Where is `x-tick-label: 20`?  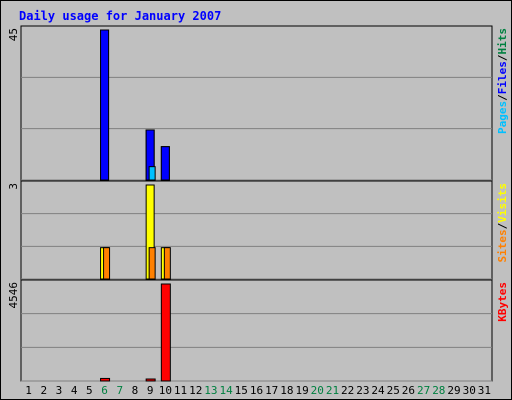 x-tick-label: 20 is located at coordinates (317, 390).